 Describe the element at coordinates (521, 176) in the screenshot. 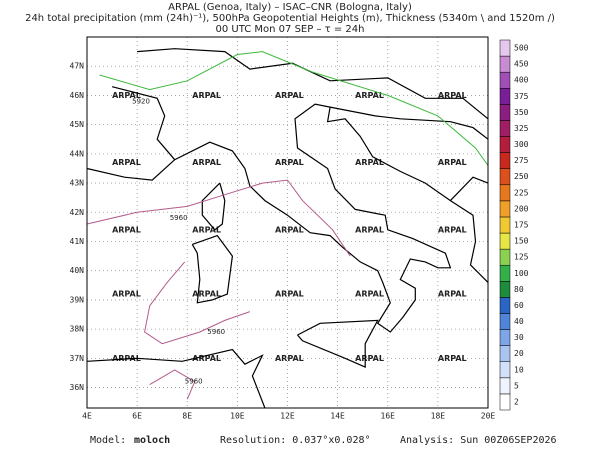

I see `colorbar-label: 250` at that location.